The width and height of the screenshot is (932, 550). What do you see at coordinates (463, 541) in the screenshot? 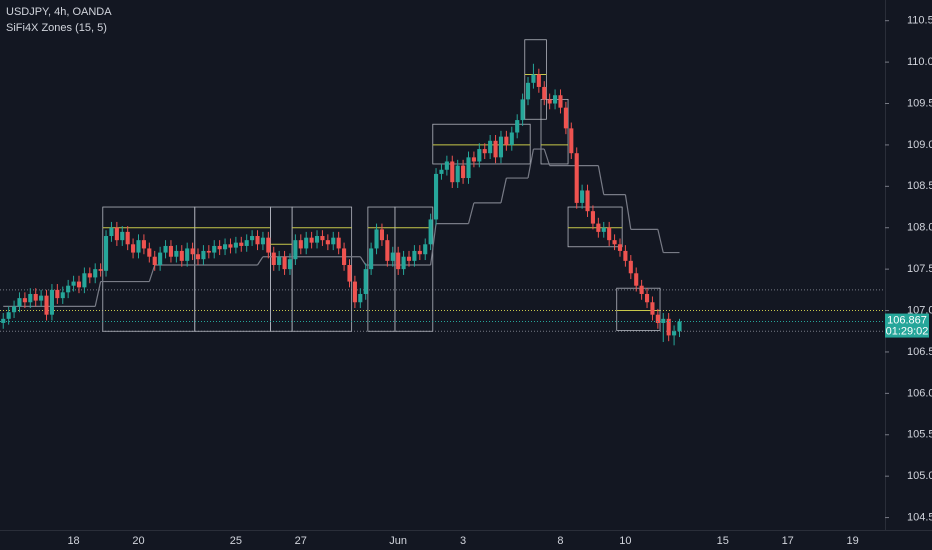
I see `x-tick-label: 3` at bounding box center [463, 541].